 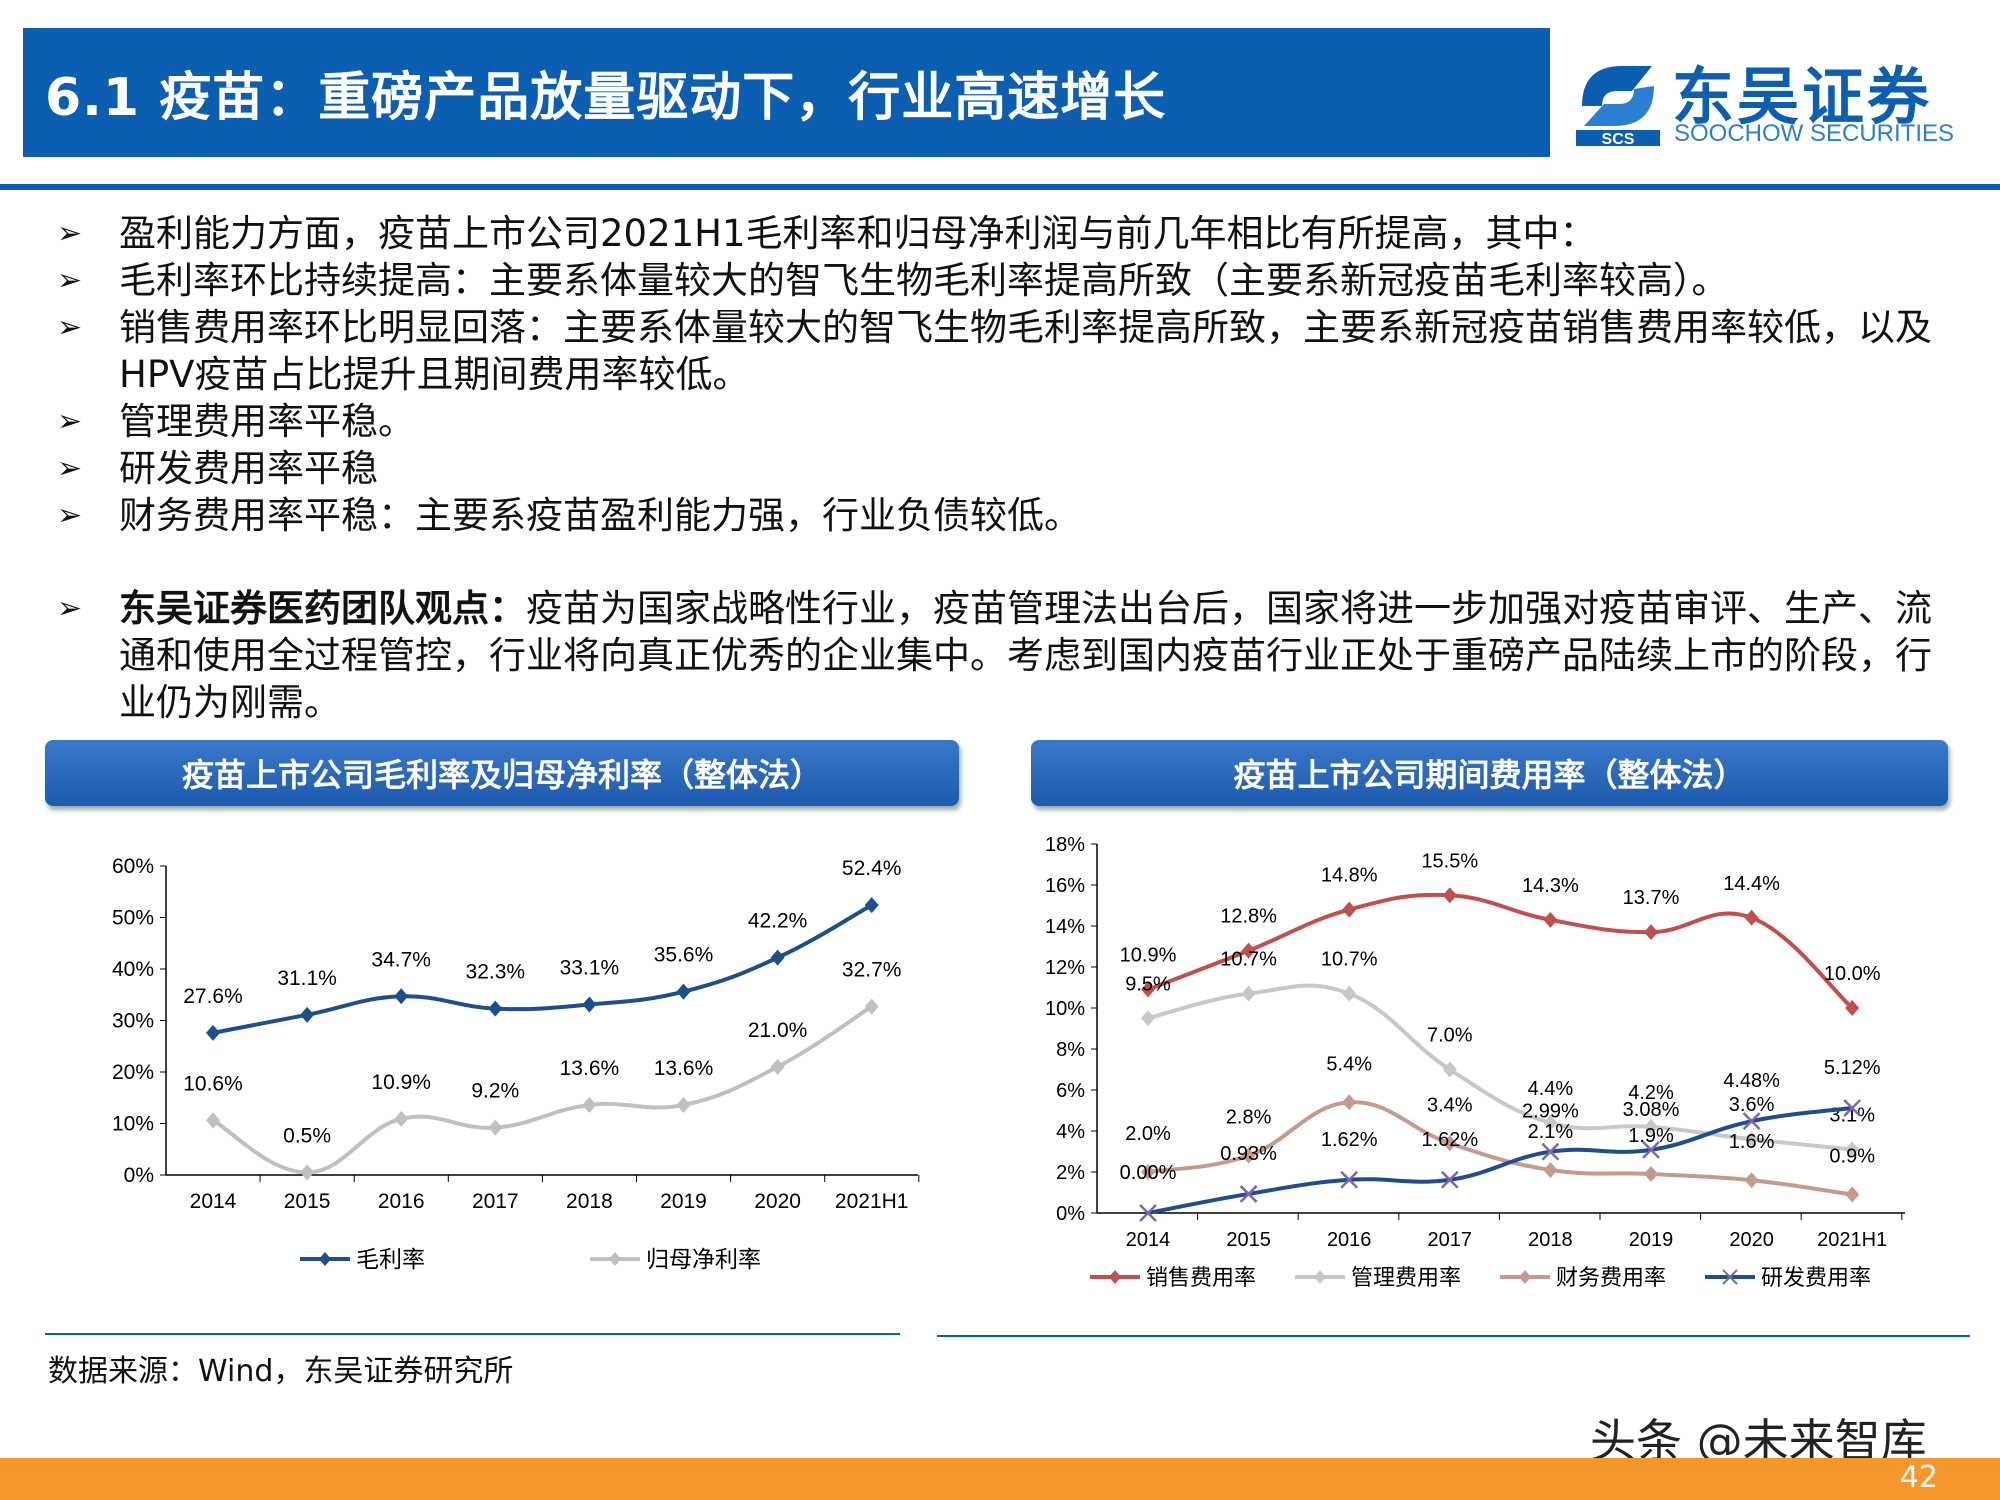 What do you see at coordinates (496, 972) in the screenshot?
I see `data-label: 32.3%` at bounding box center [496, 972].